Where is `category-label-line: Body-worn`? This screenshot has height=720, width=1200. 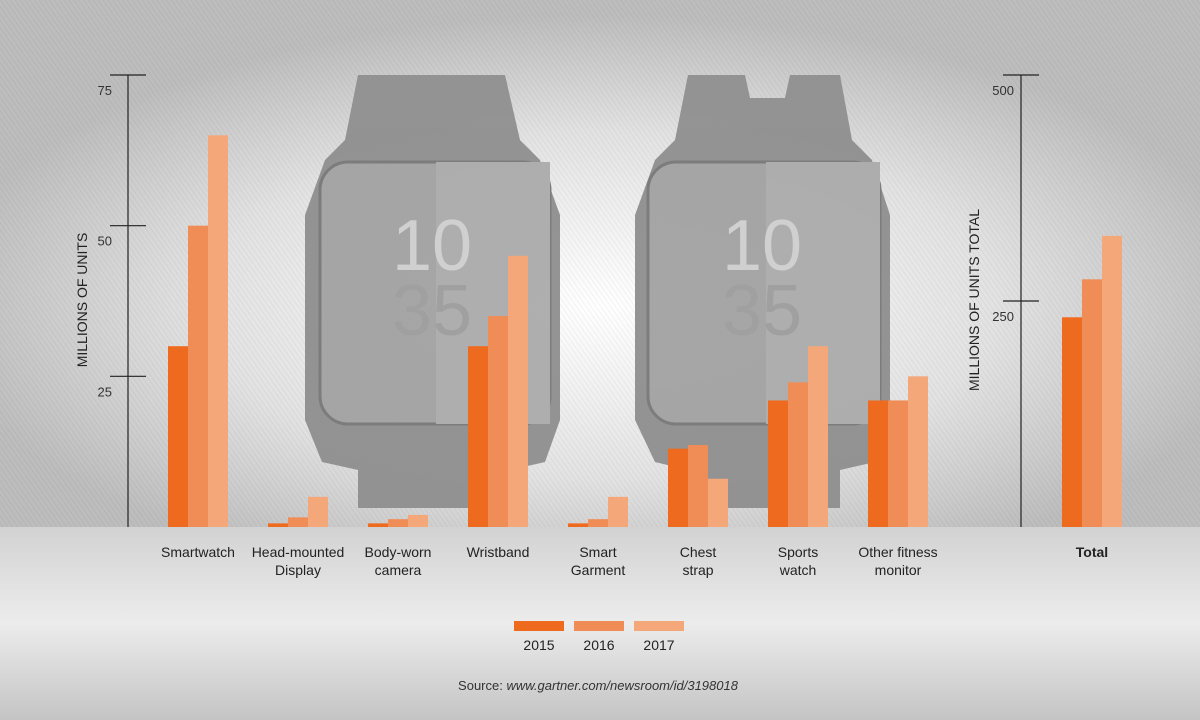 category-label-line: Body-worn is located at coordinates (398, 552).